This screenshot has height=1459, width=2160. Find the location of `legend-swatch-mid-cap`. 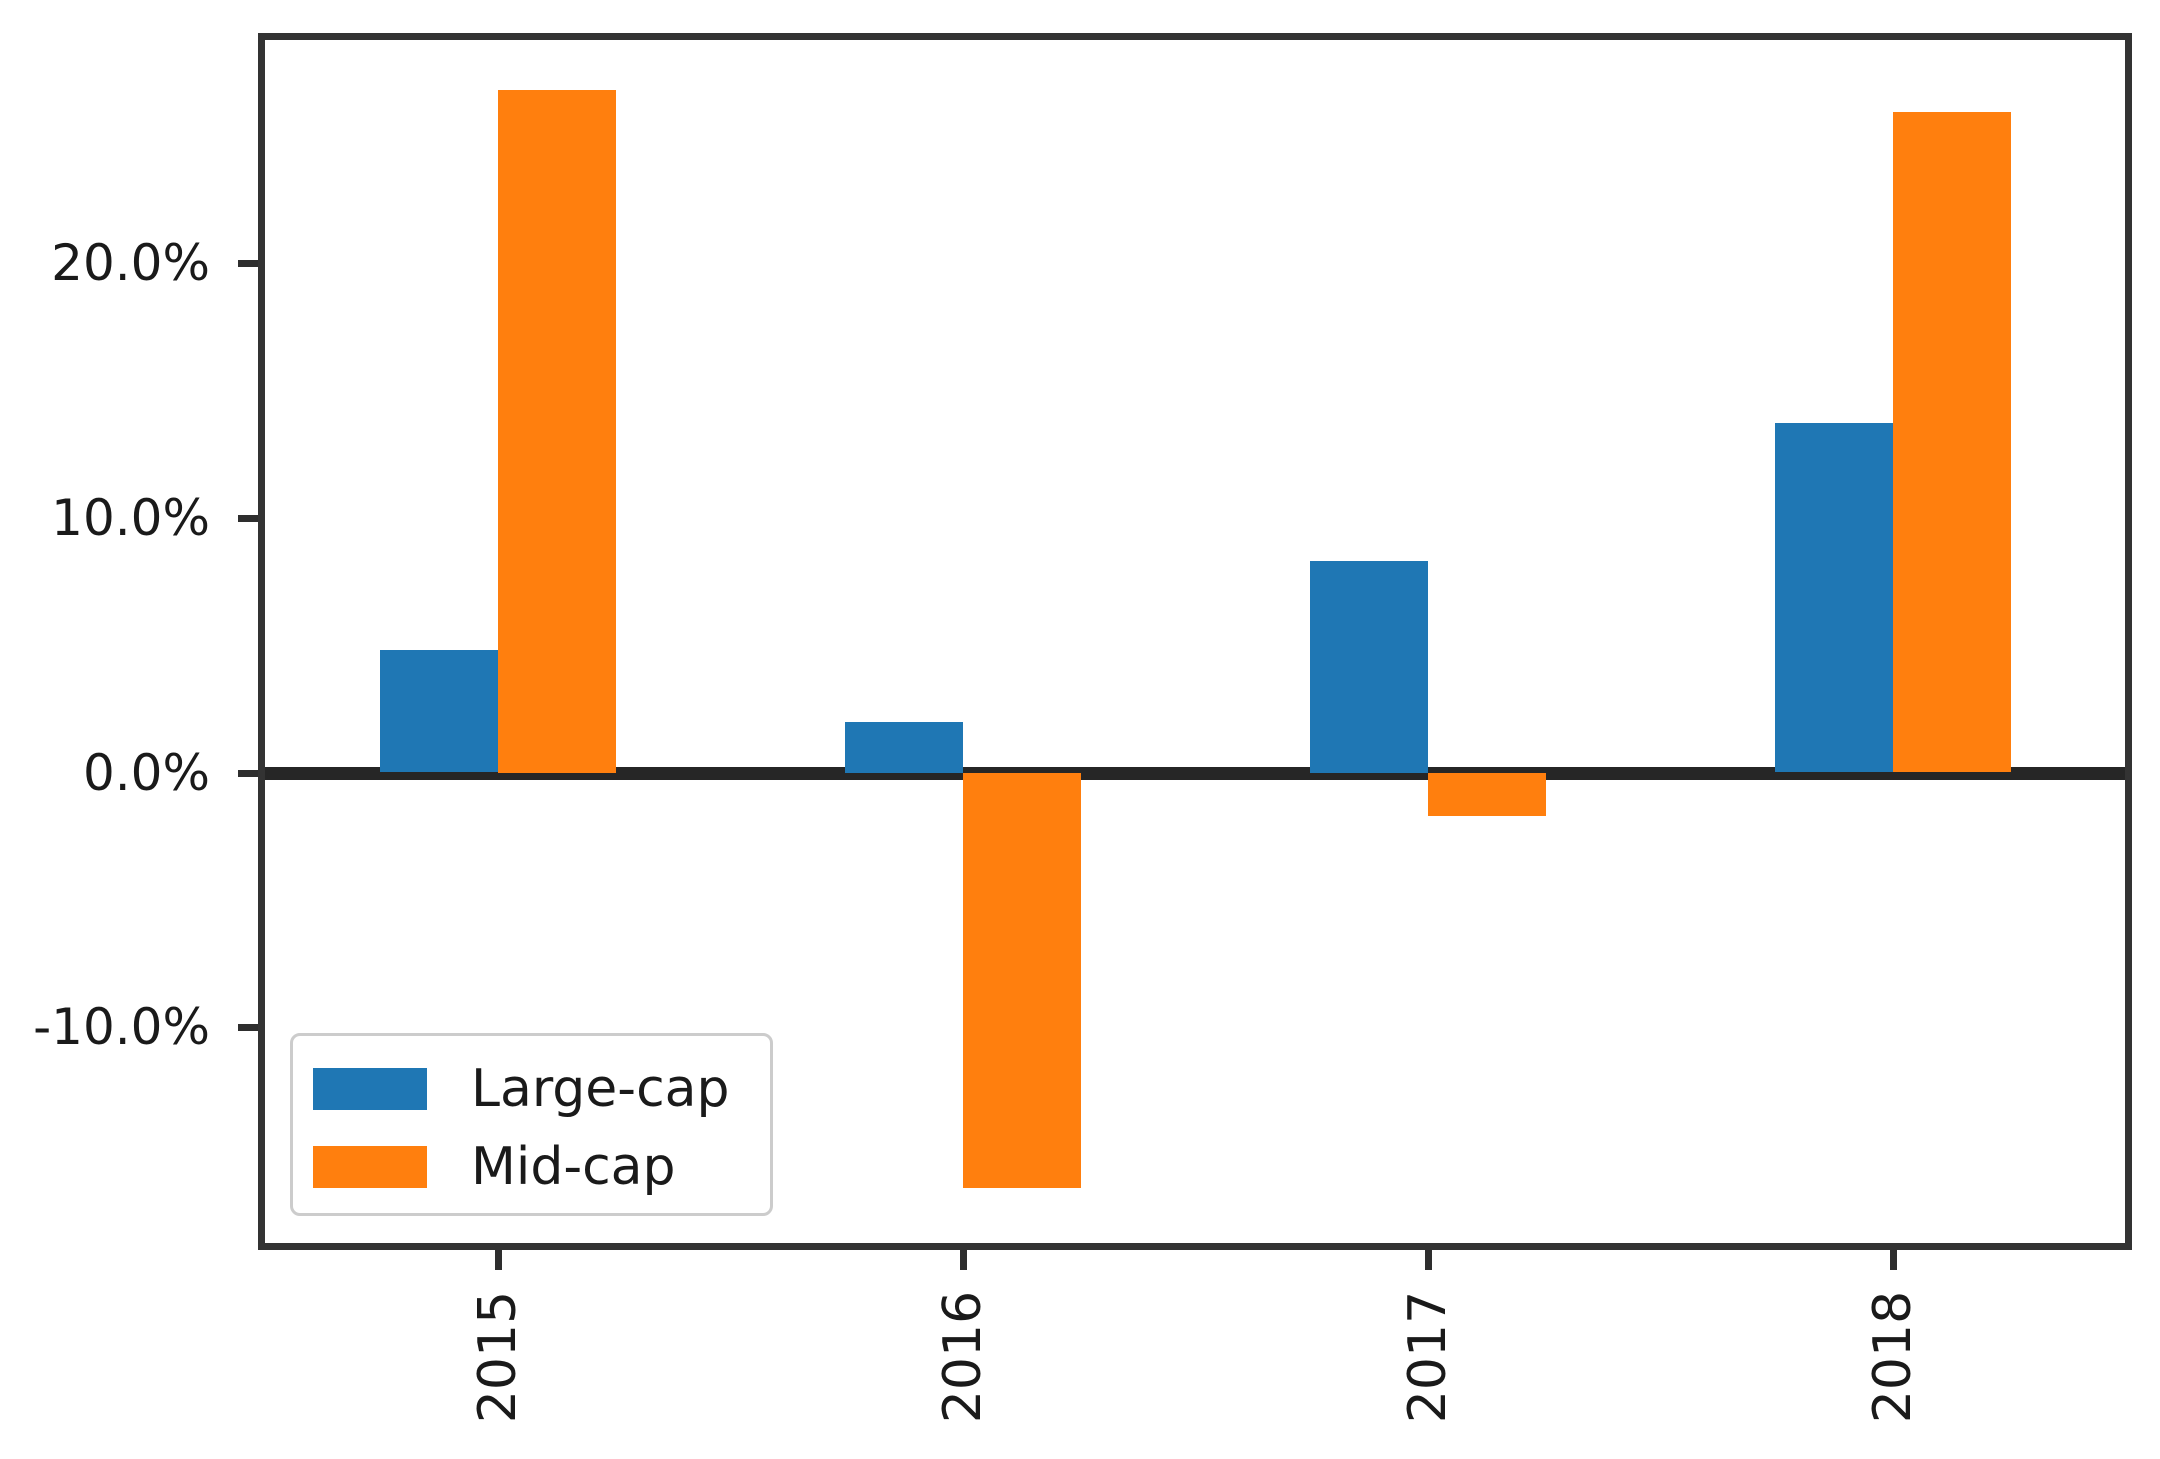

legend-swatch-mid-cap is located at coordinates (370, 1167).